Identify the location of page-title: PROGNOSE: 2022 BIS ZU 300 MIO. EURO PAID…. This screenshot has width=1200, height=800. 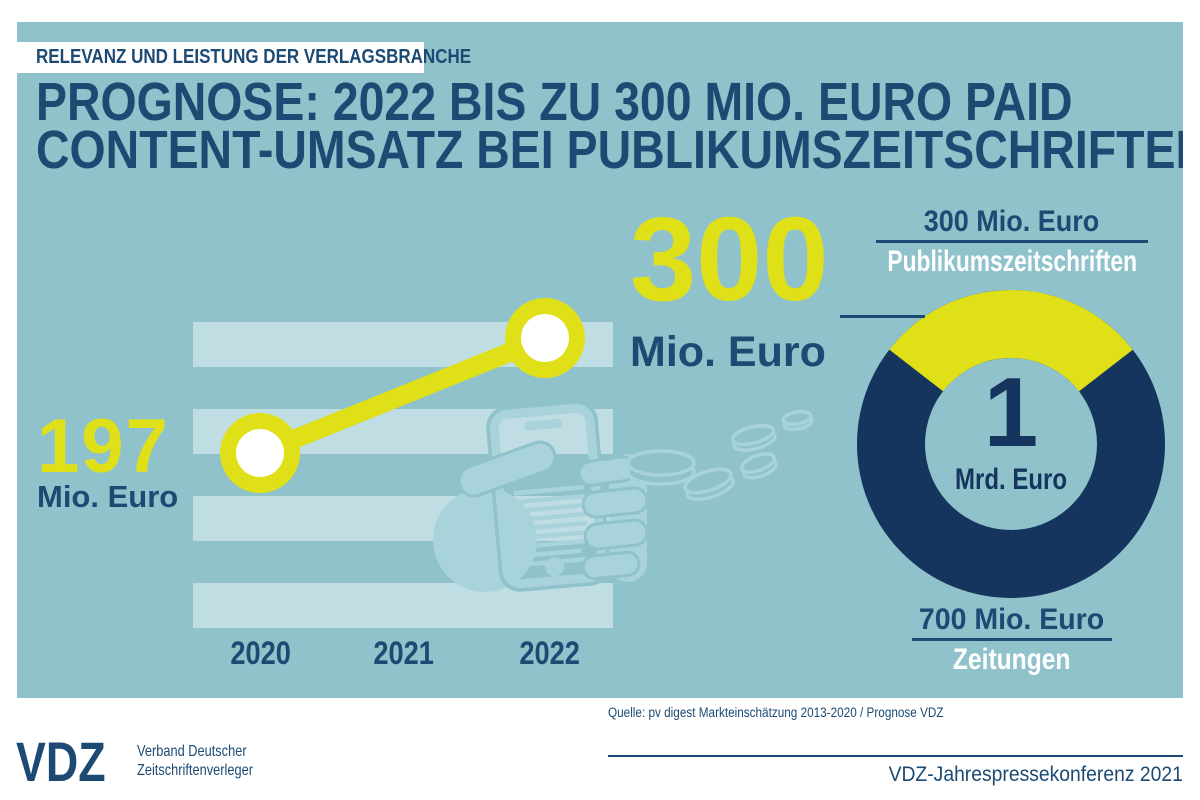
(609, 126).